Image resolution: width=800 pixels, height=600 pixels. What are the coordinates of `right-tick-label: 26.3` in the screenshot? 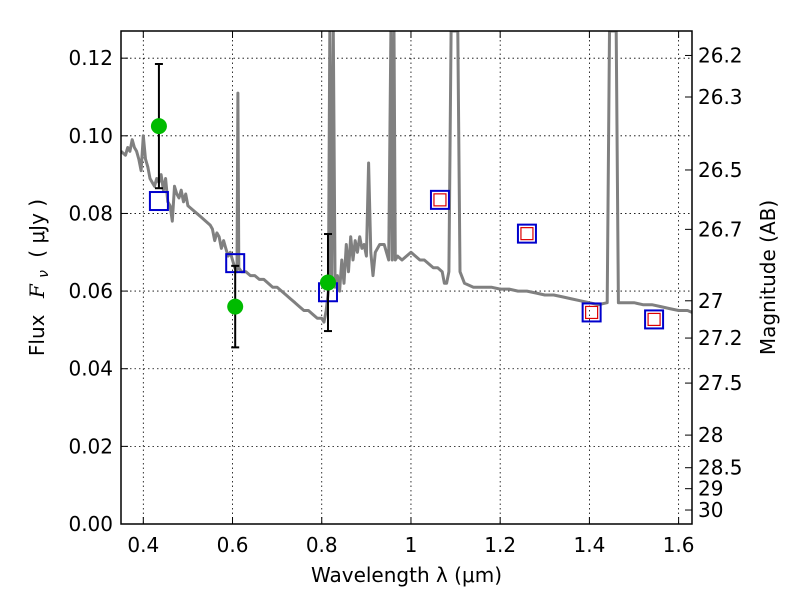 It's located at (720, 97).